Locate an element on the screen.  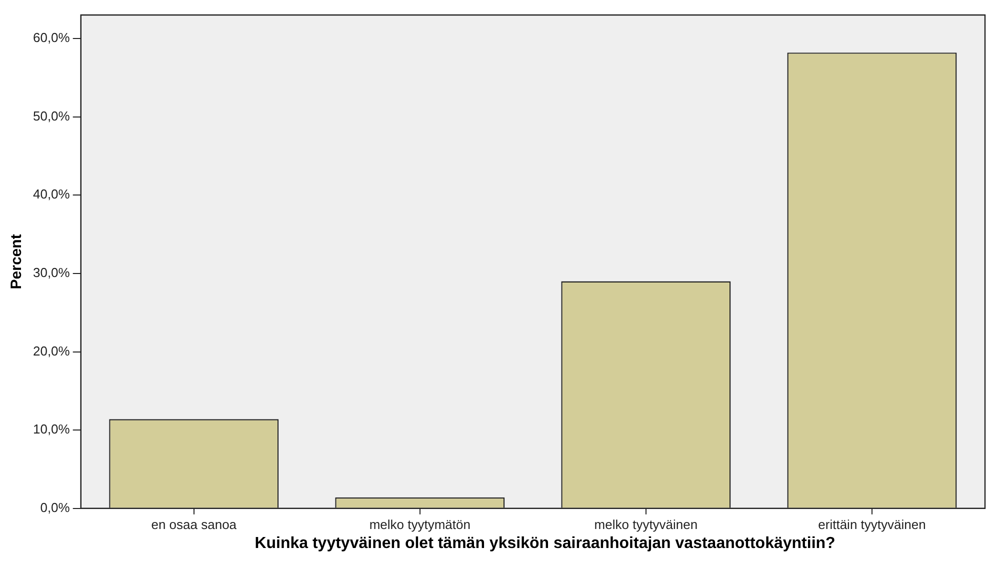
x-tick-label: melko tyytyväinen is located at coordinates (646, 524).